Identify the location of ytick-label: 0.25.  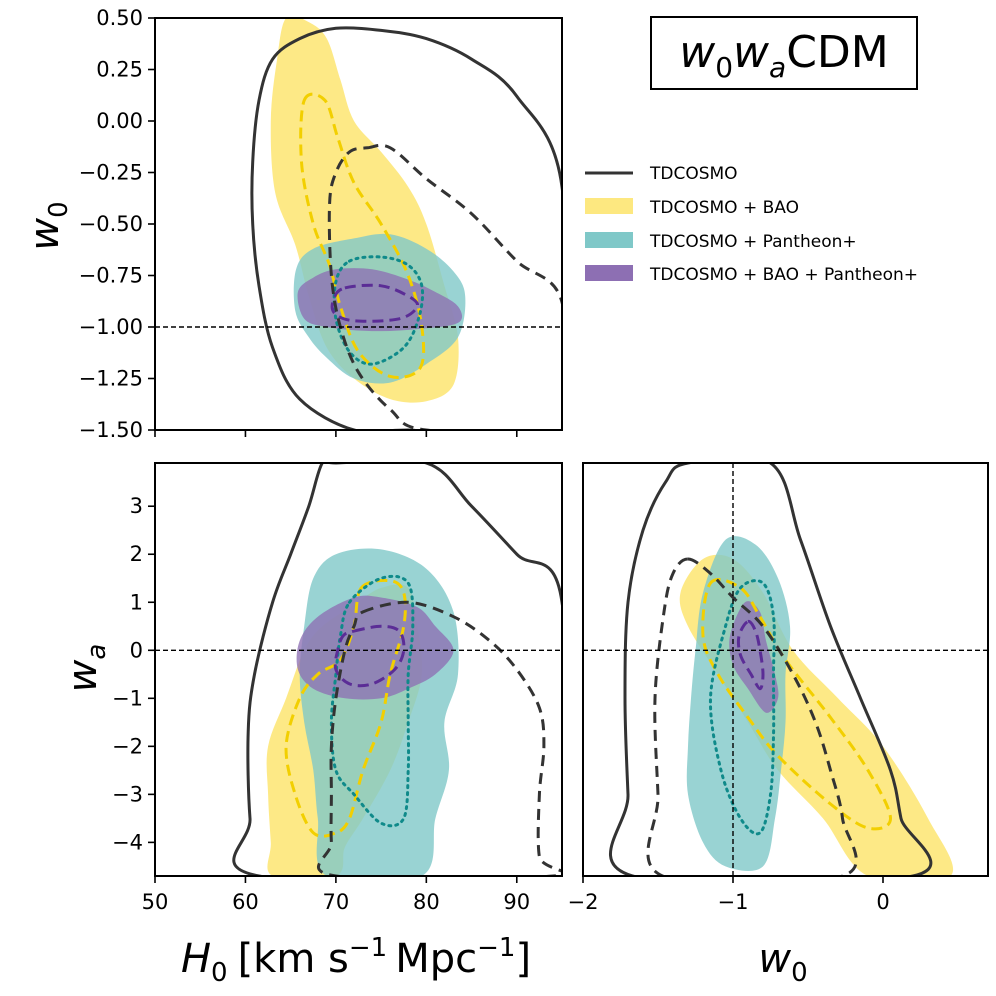
(119, 70).